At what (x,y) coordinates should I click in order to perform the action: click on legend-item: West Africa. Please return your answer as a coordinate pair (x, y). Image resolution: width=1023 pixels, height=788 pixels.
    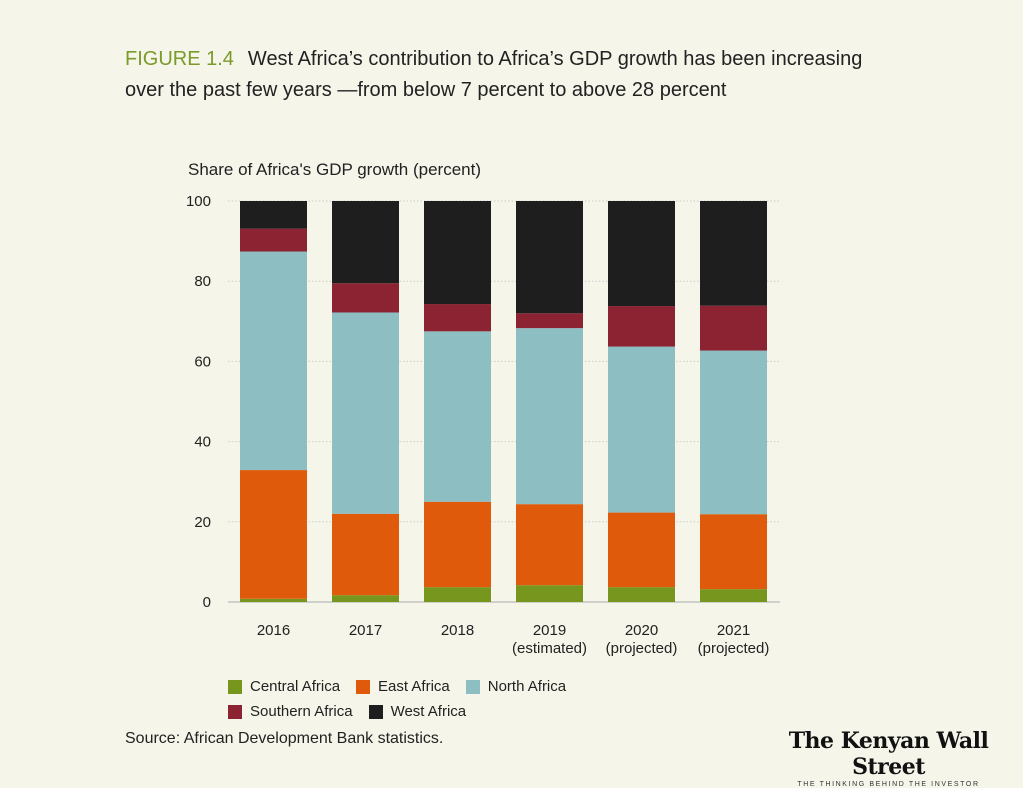
    Looking at the image, I should click on (417, 711).